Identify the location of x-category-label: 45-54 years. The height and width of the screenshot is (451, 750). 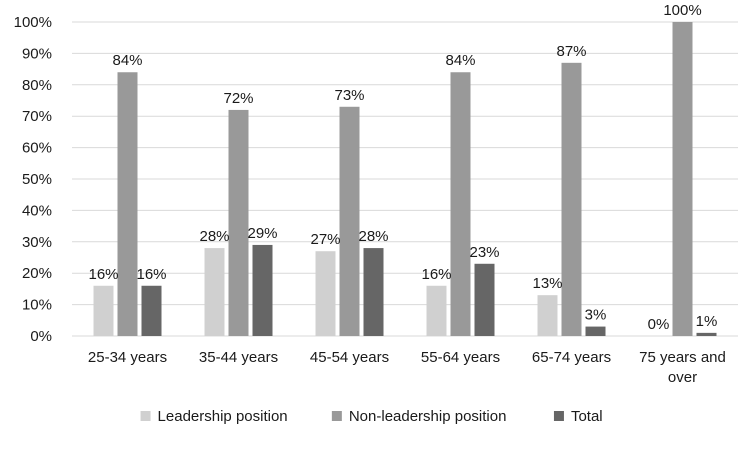
(349, 357).